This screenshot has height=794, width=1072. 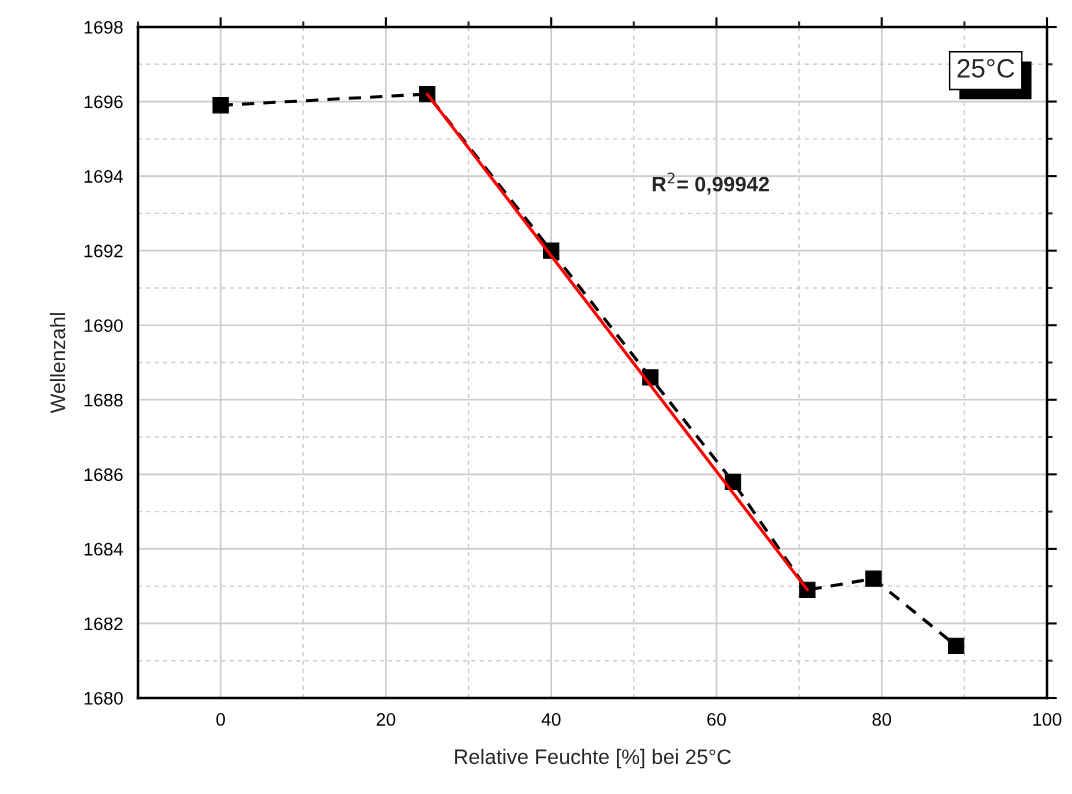 I want to click on x-tick-label: 60, so click(x=716, y=719).